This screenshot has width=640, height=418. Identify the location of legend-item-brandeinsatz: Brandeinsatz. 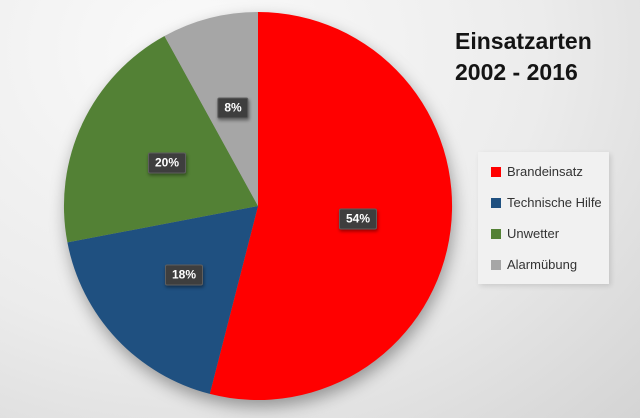
(548, 171).